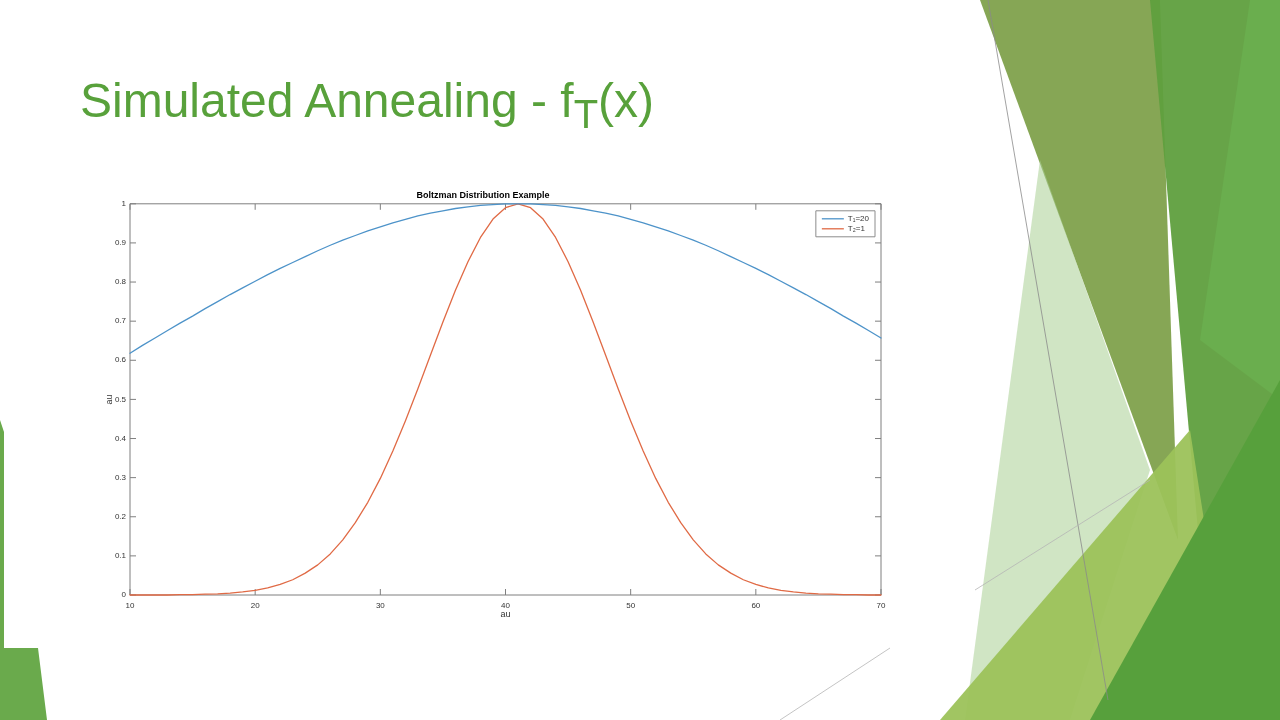  I want to click on y-tick-label: 0.9, so click(120, 243).